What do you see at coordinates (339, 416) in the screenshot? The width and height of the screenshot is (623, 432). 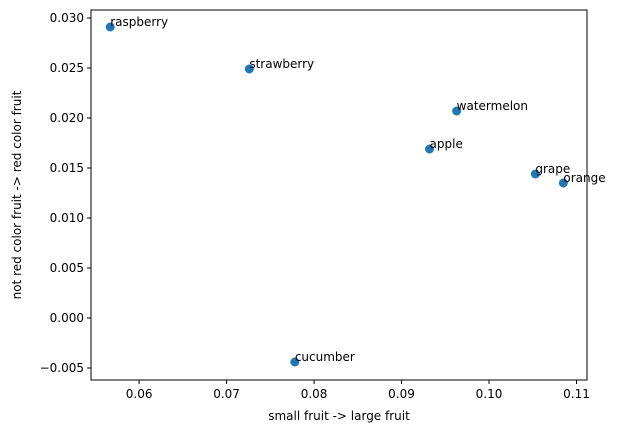 I see `x-axis-label: small fruit -> large fruit` at bounding box center [339, 416].